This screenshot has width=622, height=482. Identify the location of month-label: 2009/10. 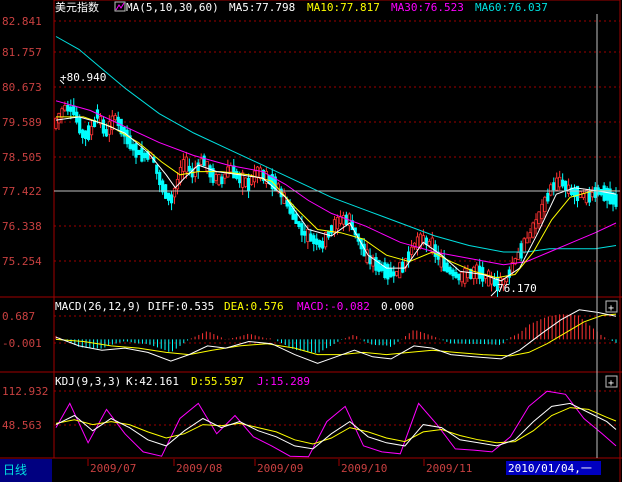
(364, 468).